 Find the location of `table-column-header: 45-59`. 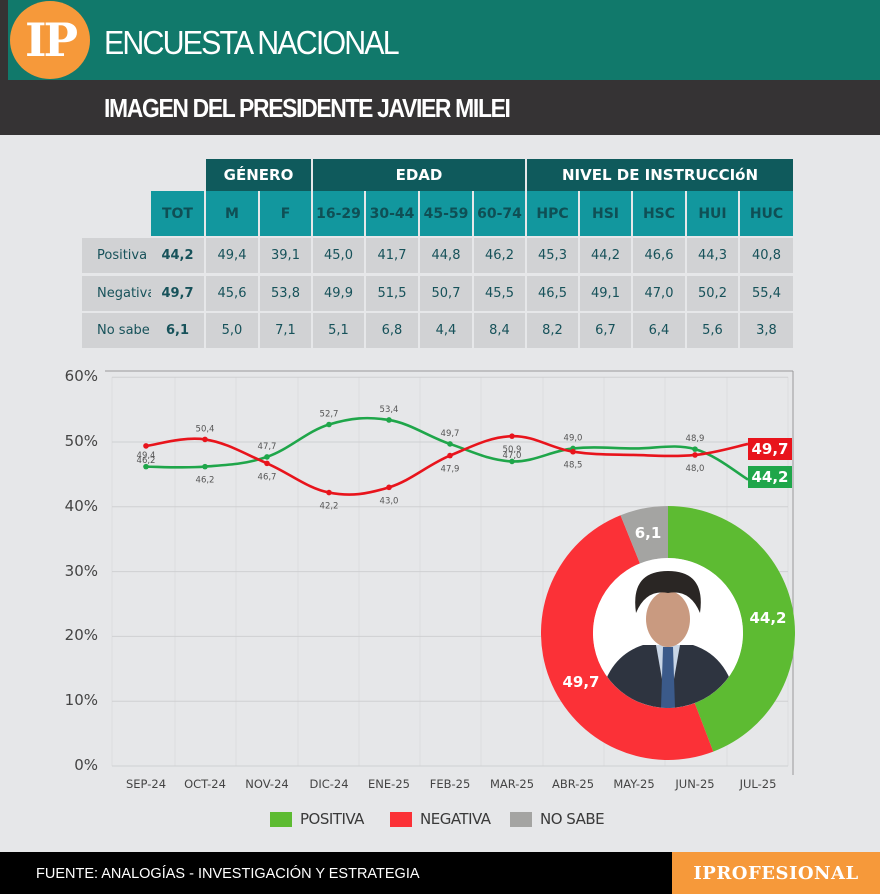

table-column-header: 45-59 is located at coordinates (446, 213).